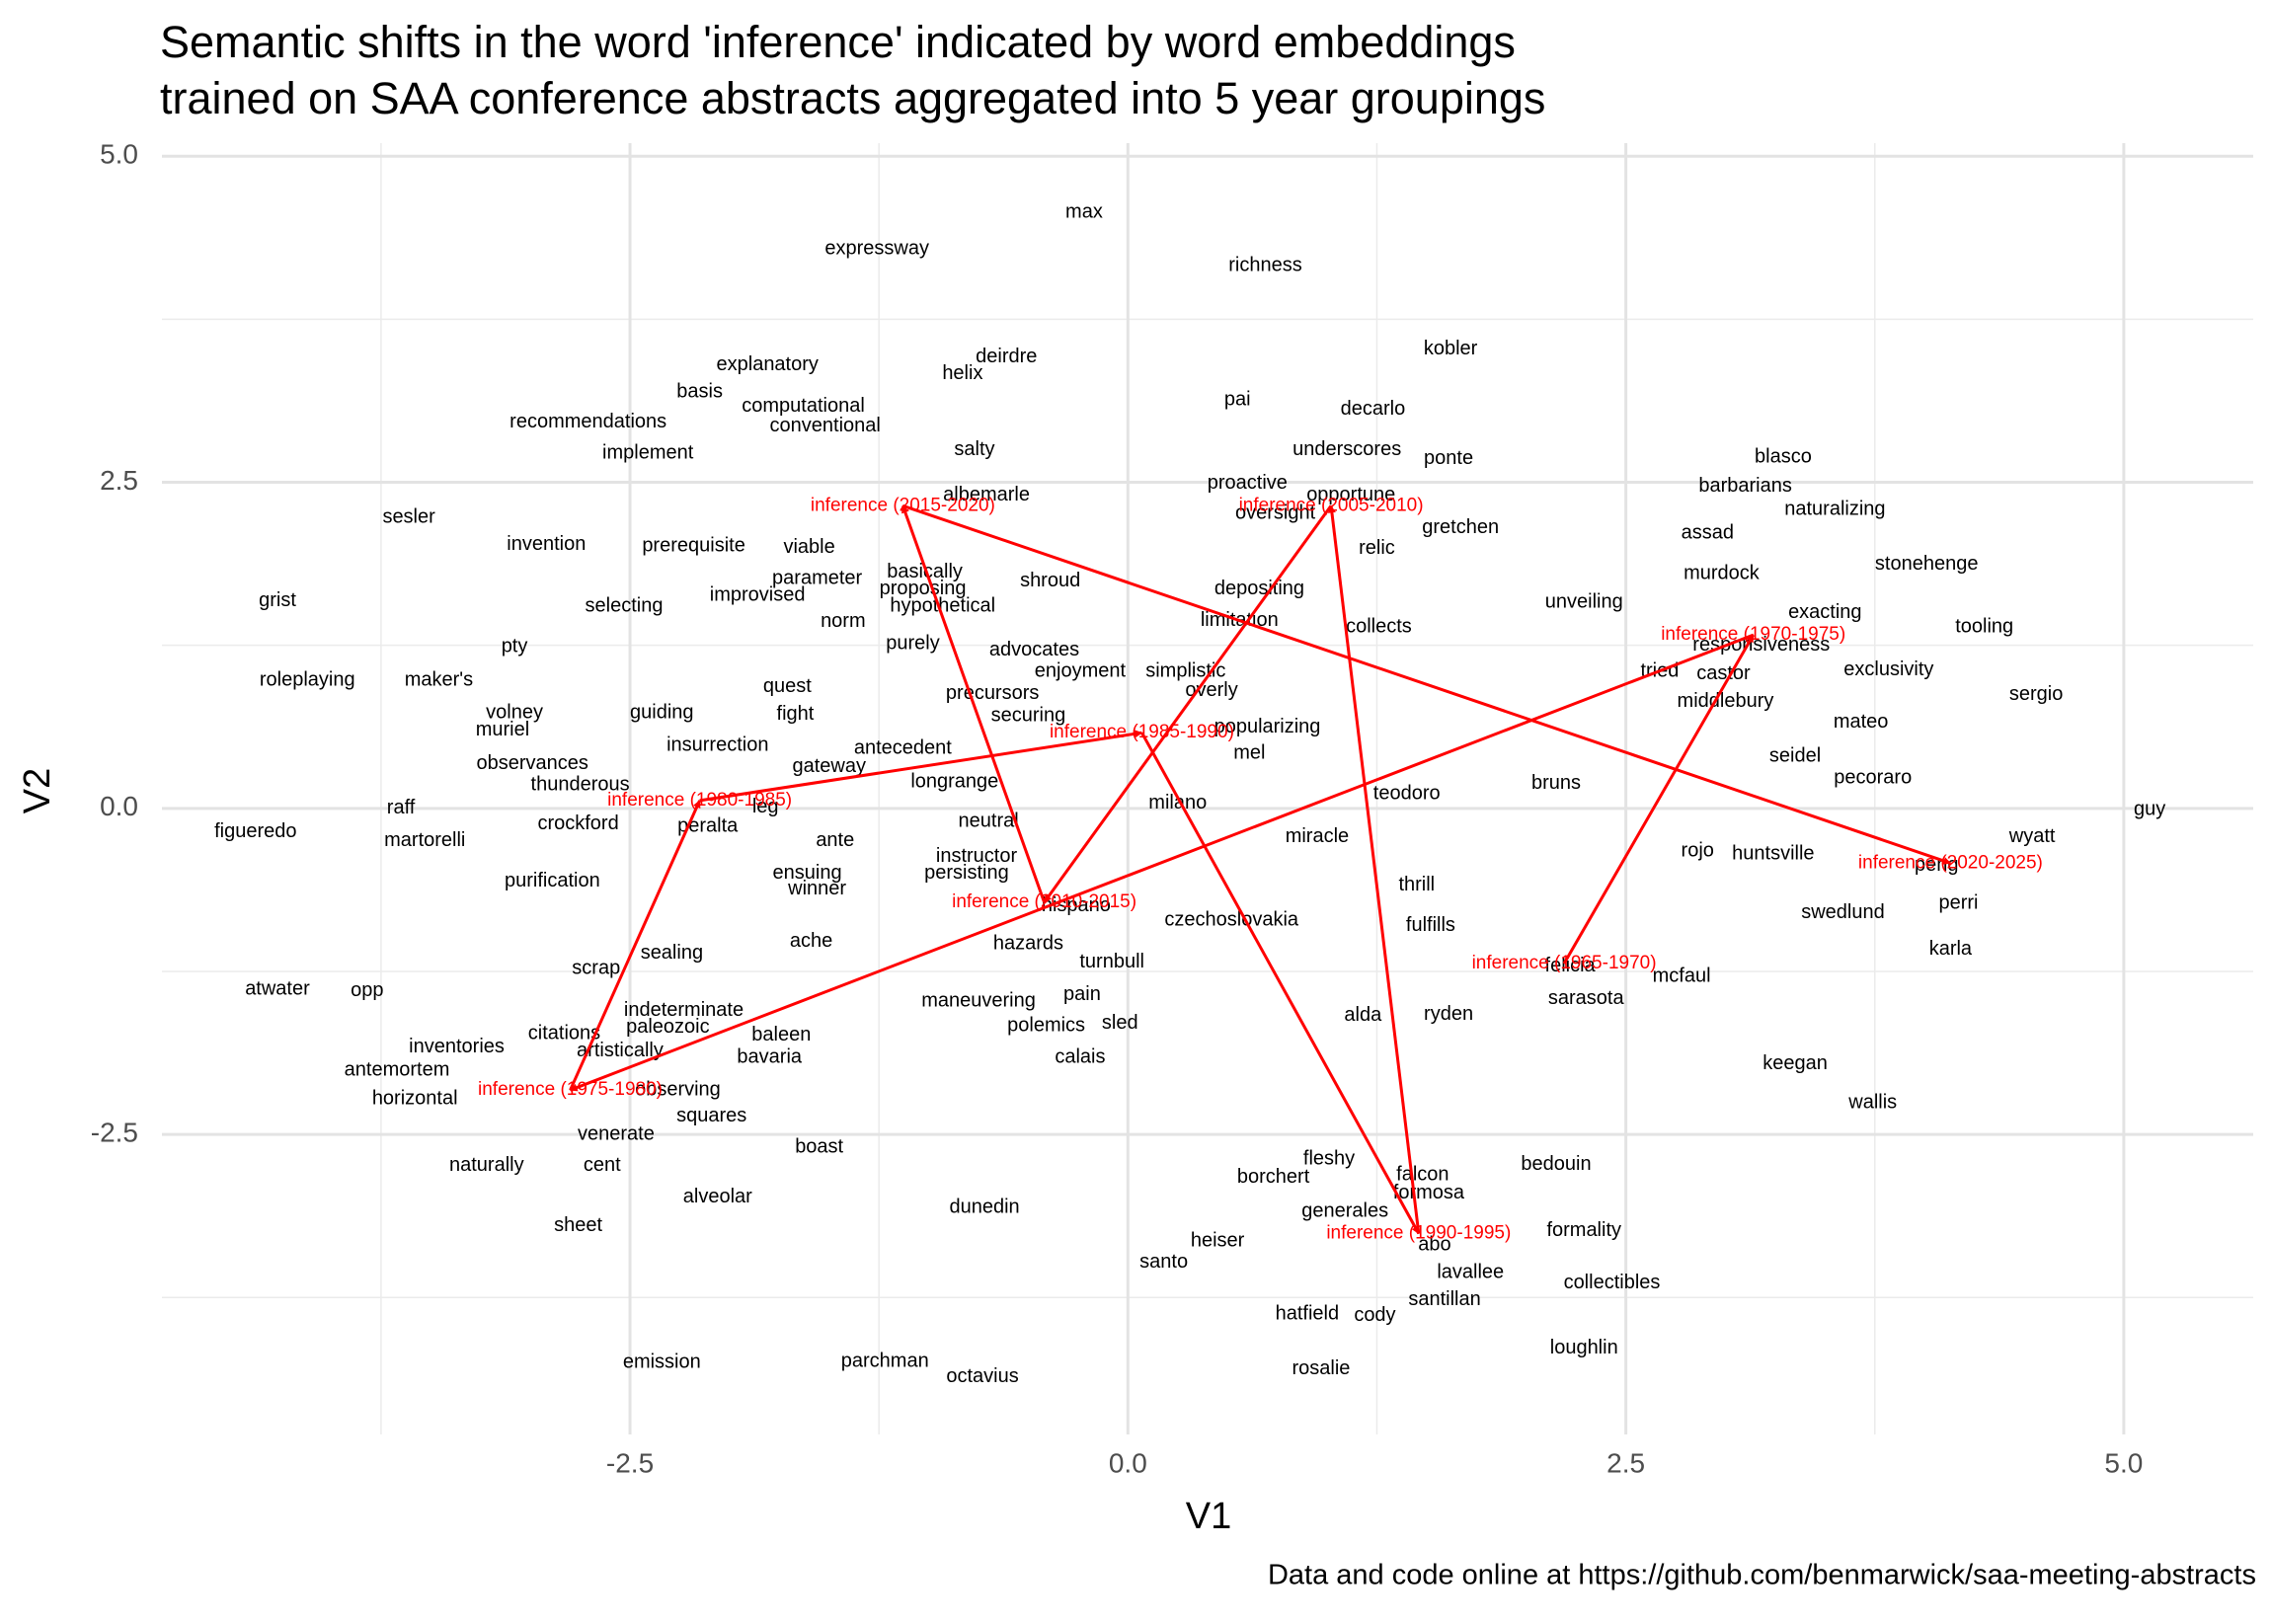 The image size is (2271, 1624). I want to click on word-label: ensuing, so click(807, 873).